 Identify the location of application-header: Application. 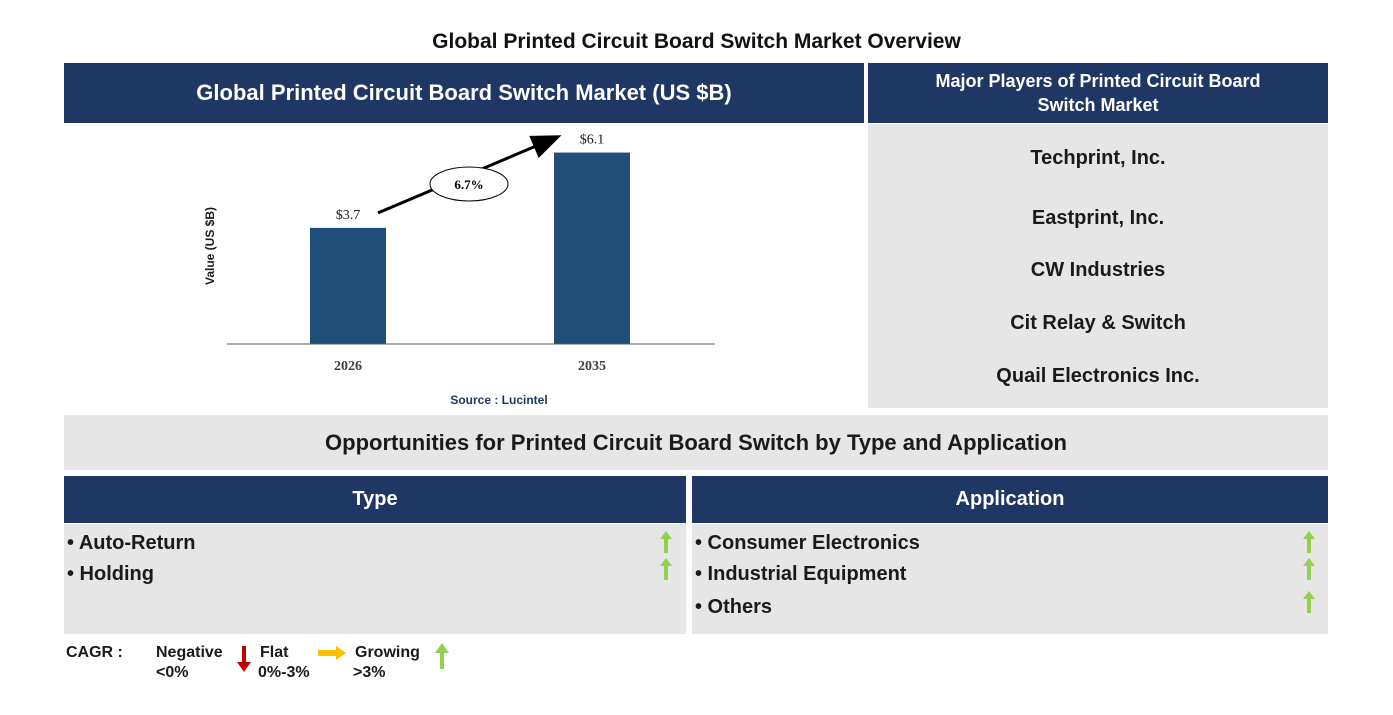
(1010, 499).